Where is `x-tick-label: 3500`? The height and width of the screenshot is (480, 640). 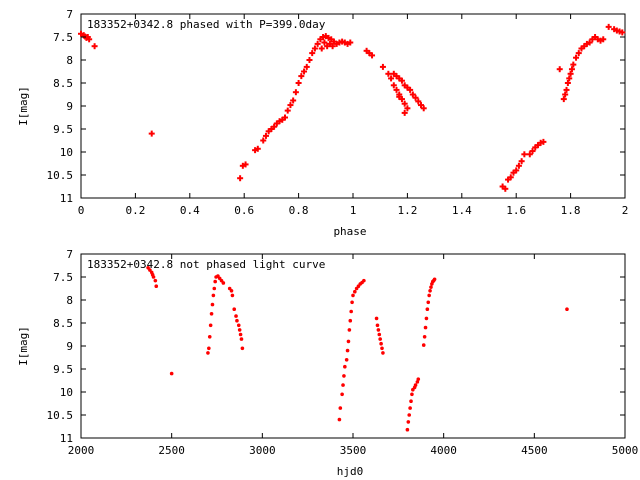
x-tick-label: 3500 is located at coordinates (353, 450).